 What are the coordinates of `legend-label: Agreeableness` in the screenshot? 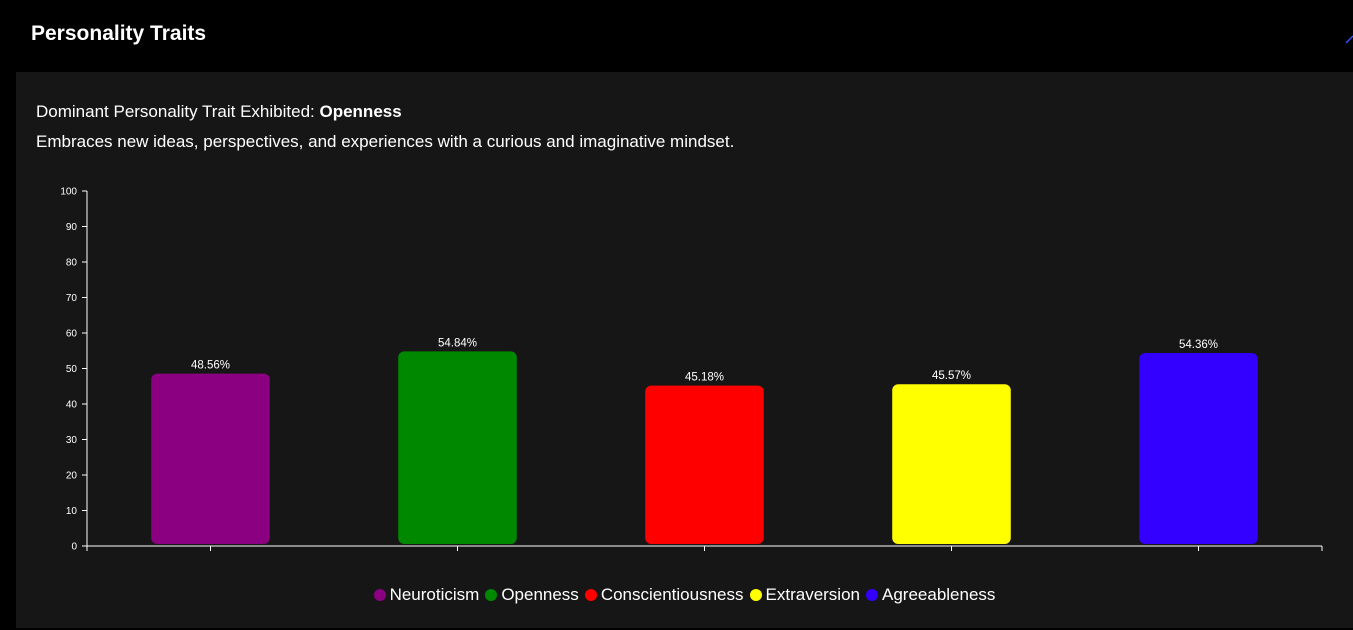 It's located at (939, 594).